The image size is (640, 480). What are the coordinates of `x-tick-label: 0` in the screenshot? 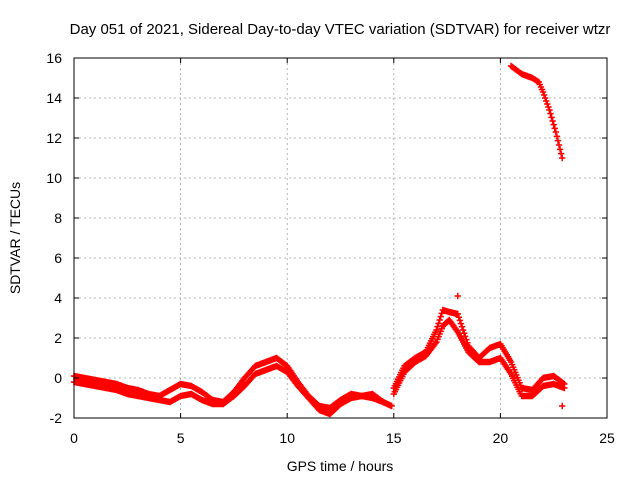 It's located at (74, 438).